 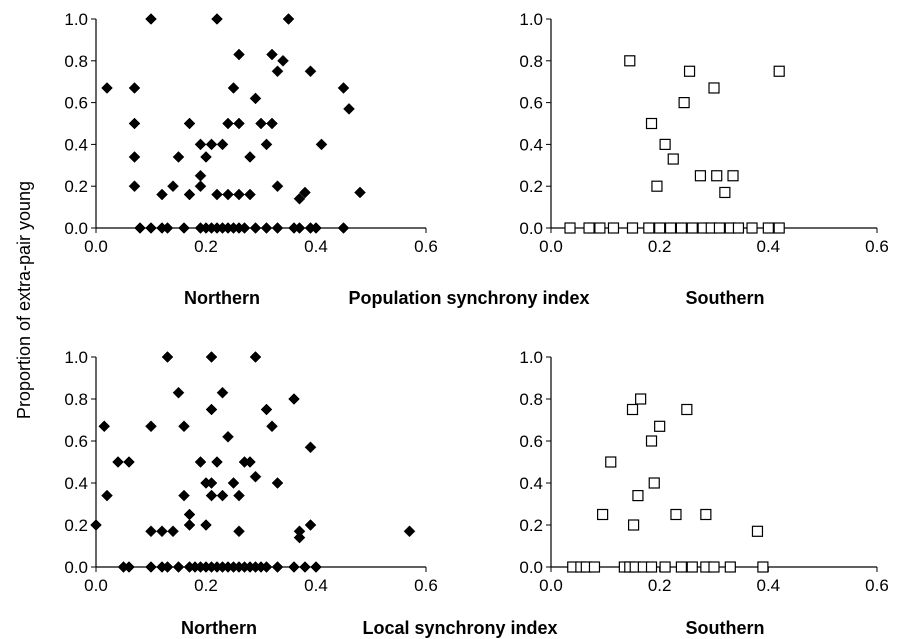 What do you see at coordinates (222, 298) in the screenshot?
I see `row1-left-label: Northern` at bounding box center [222, 298].